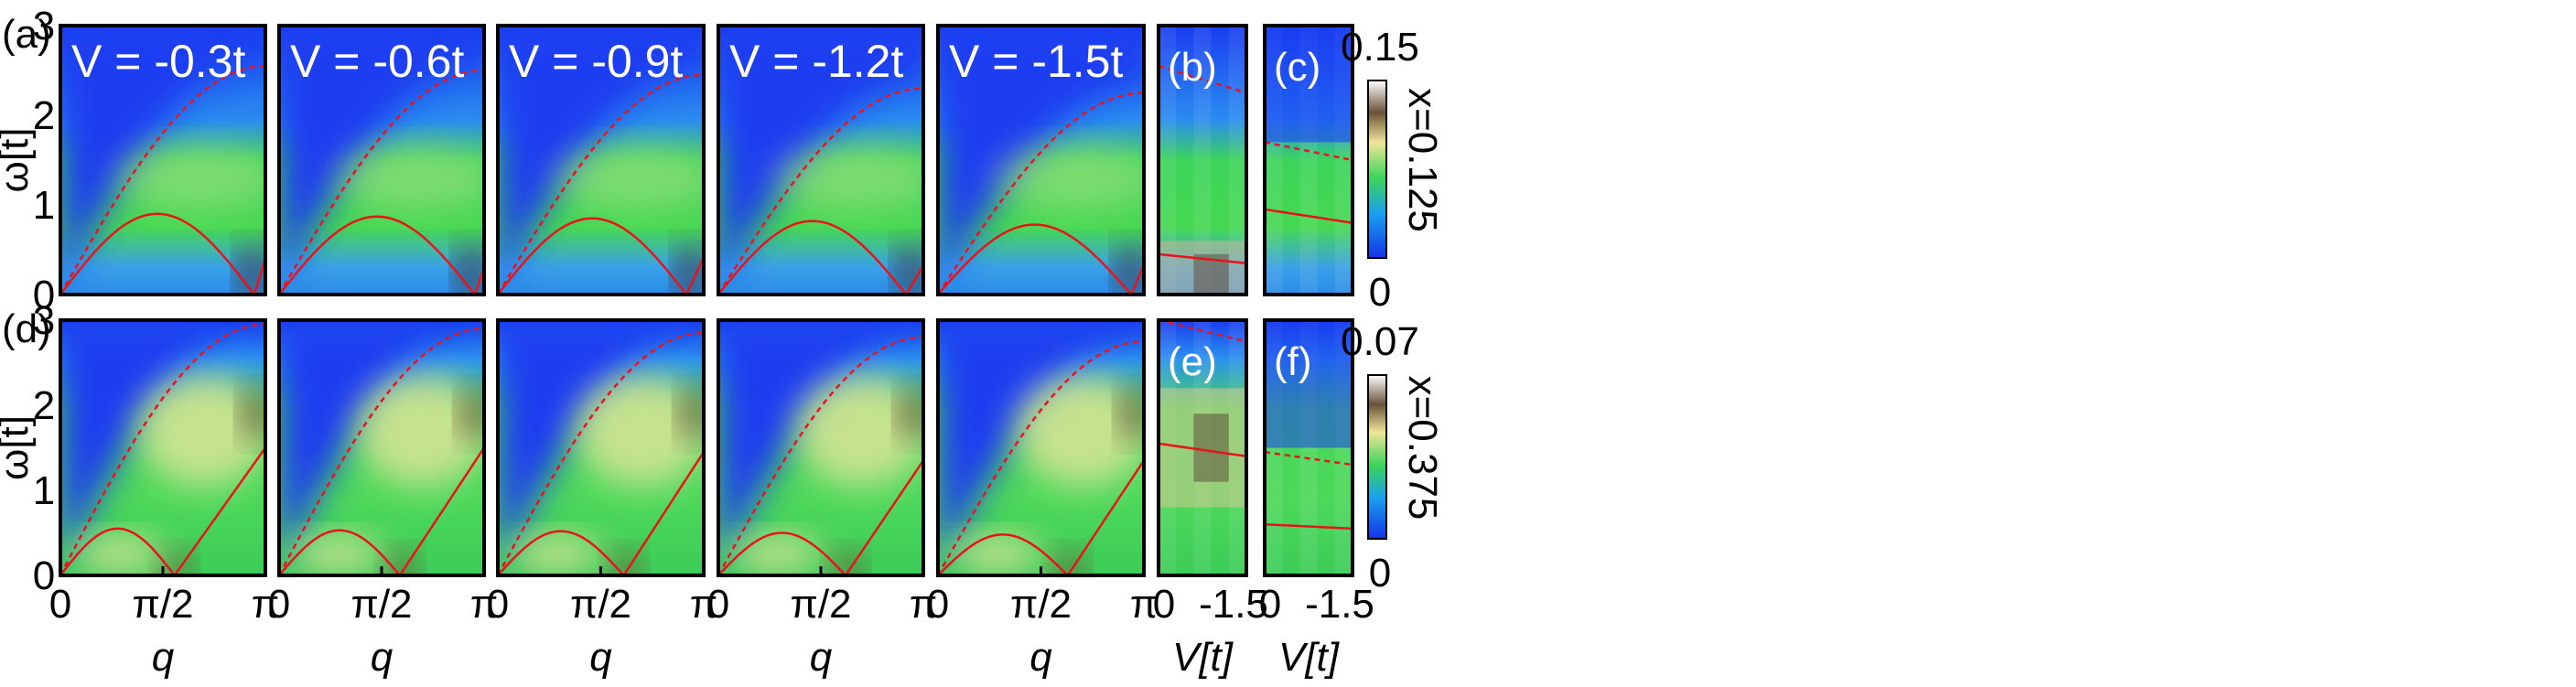  What do you see at coordinates (18, 159) in the screenshot?
I see `y-axis-title: ω[t]` at bounding box center [18, 159].